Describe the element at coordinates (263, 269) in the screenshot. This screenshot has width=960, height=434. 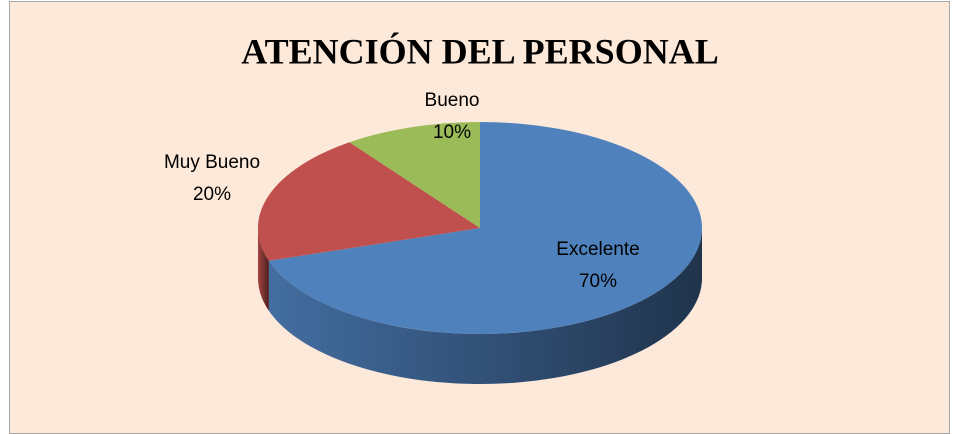
I see `slice-side-shade` at that location.